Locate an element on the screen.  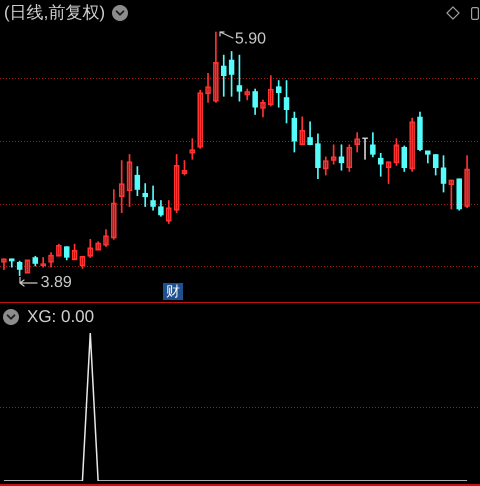
text: 财 is located at coordinates (173, 291).